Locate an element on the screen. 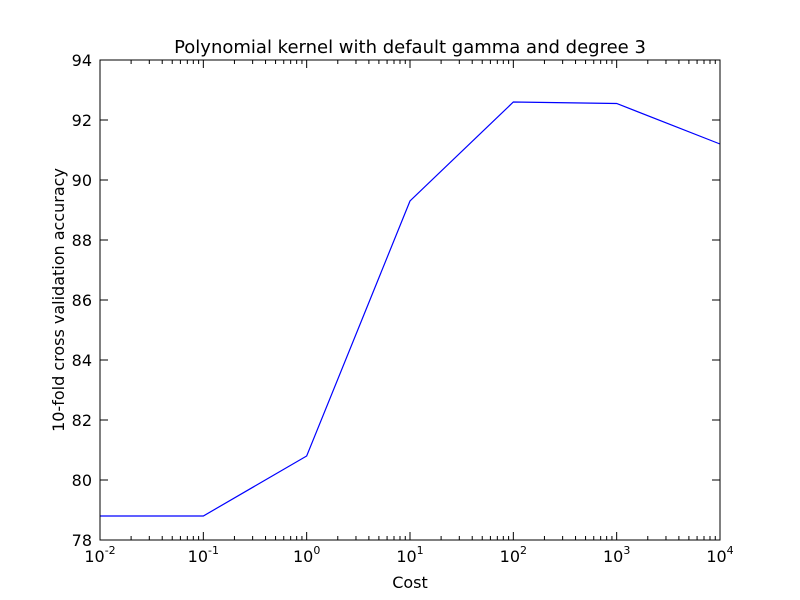  y-tick-label: 82 is located at coordinates (82, 420).